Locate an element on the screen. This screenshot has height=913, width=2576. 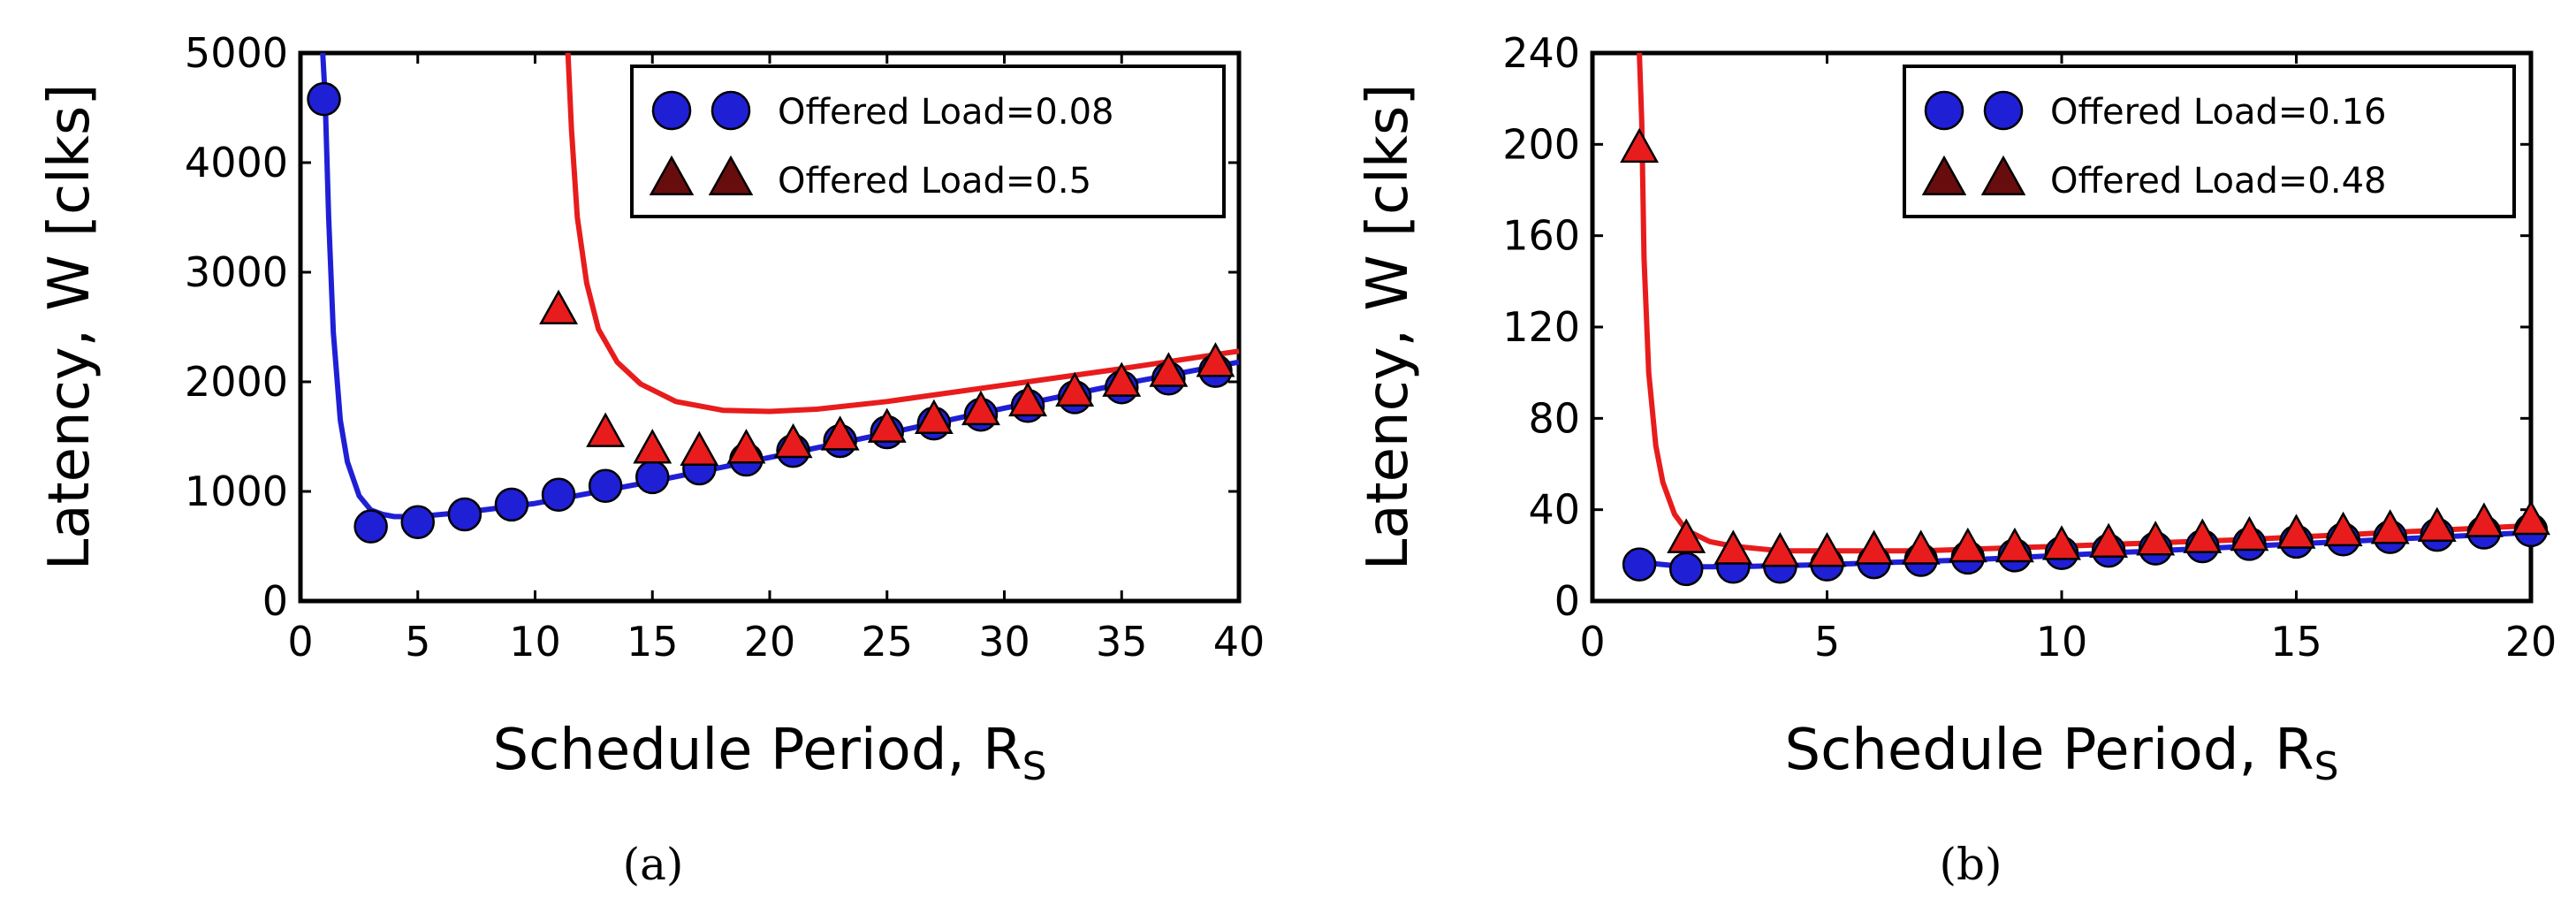
x-tick-label-a-8: 40 is located at coordinates (1239, 642).